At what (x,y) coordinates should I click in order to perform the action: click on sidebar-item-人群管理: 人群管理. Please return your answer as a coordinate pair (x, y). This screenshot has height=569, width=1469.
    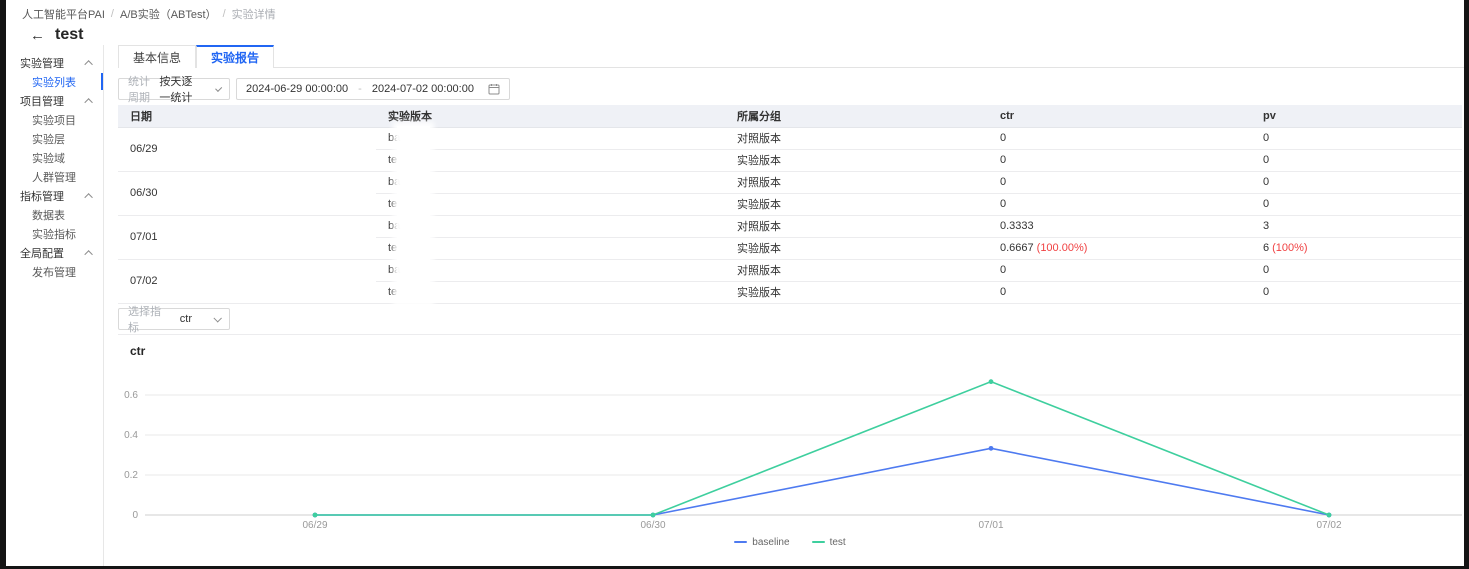
    Looking at the image, I should click on (54, 177).